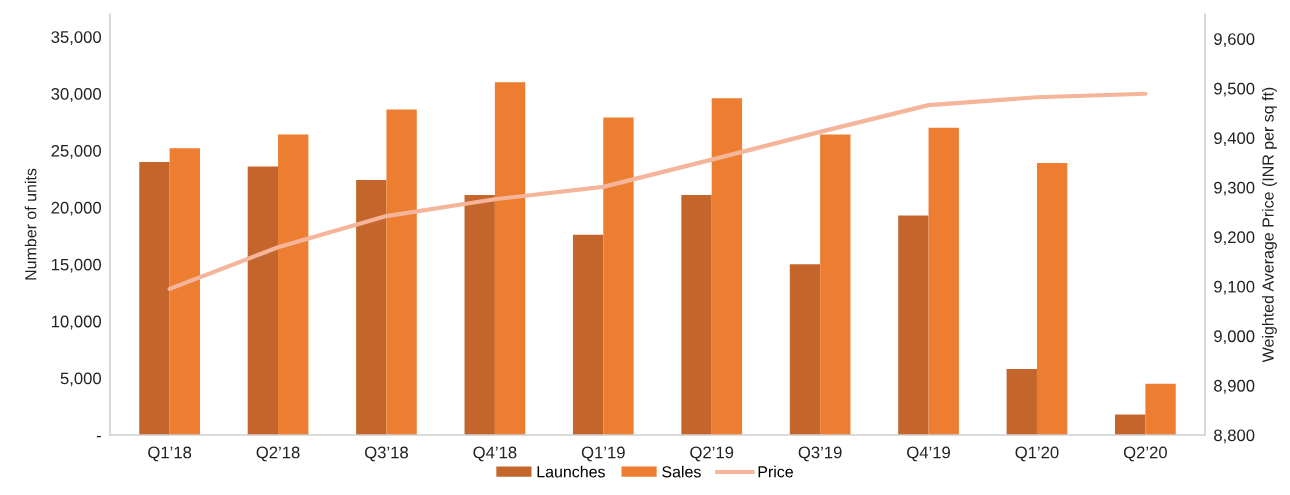 Image resolution: width=1290 pixels, height=495 pixels. Describe the element at coordinates (712, 454) in the screenshot. I see `x-tick-label: Q2’19` at that location.